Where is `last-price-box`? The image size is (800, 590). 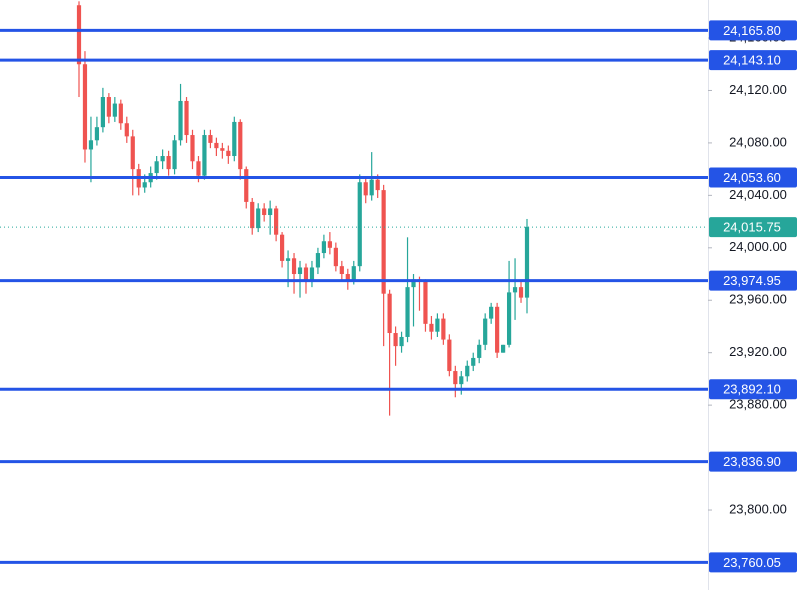 last-price-box is located at coordinates (753, 227).